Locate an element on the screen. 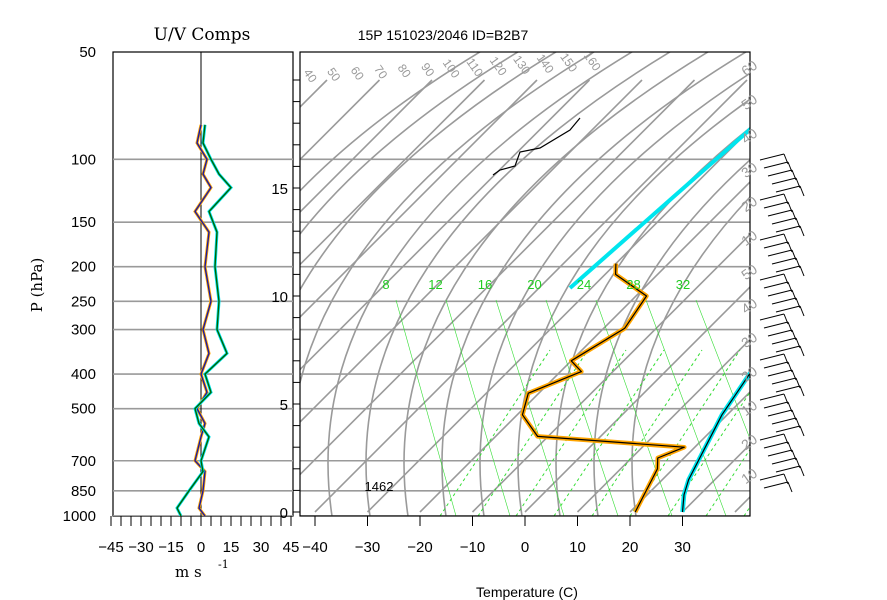  pressure-tick-label: 700 is located at coordinates (83, 461).